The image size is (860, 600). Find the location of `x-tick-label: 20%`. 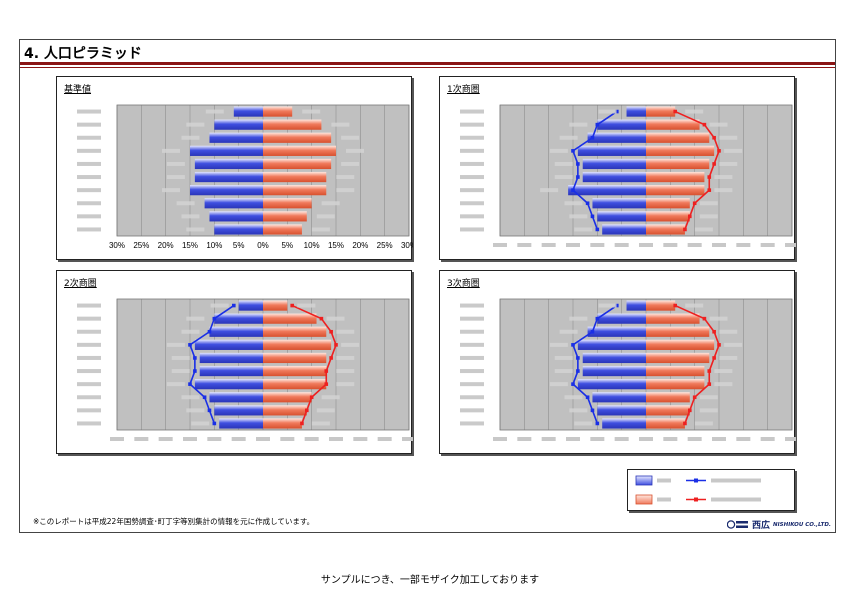

x-tick-label: 20% is located at coordinates (360, 245).